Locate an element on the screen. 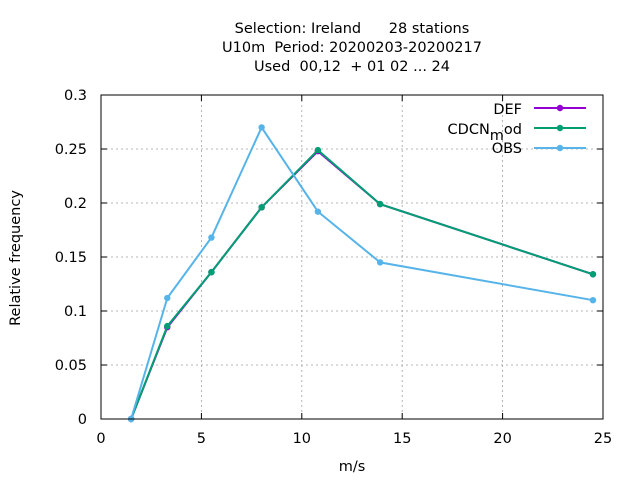 This screenshot has width=640, height=480. x-tick-label: 25 is located at coordinates (603, 439).